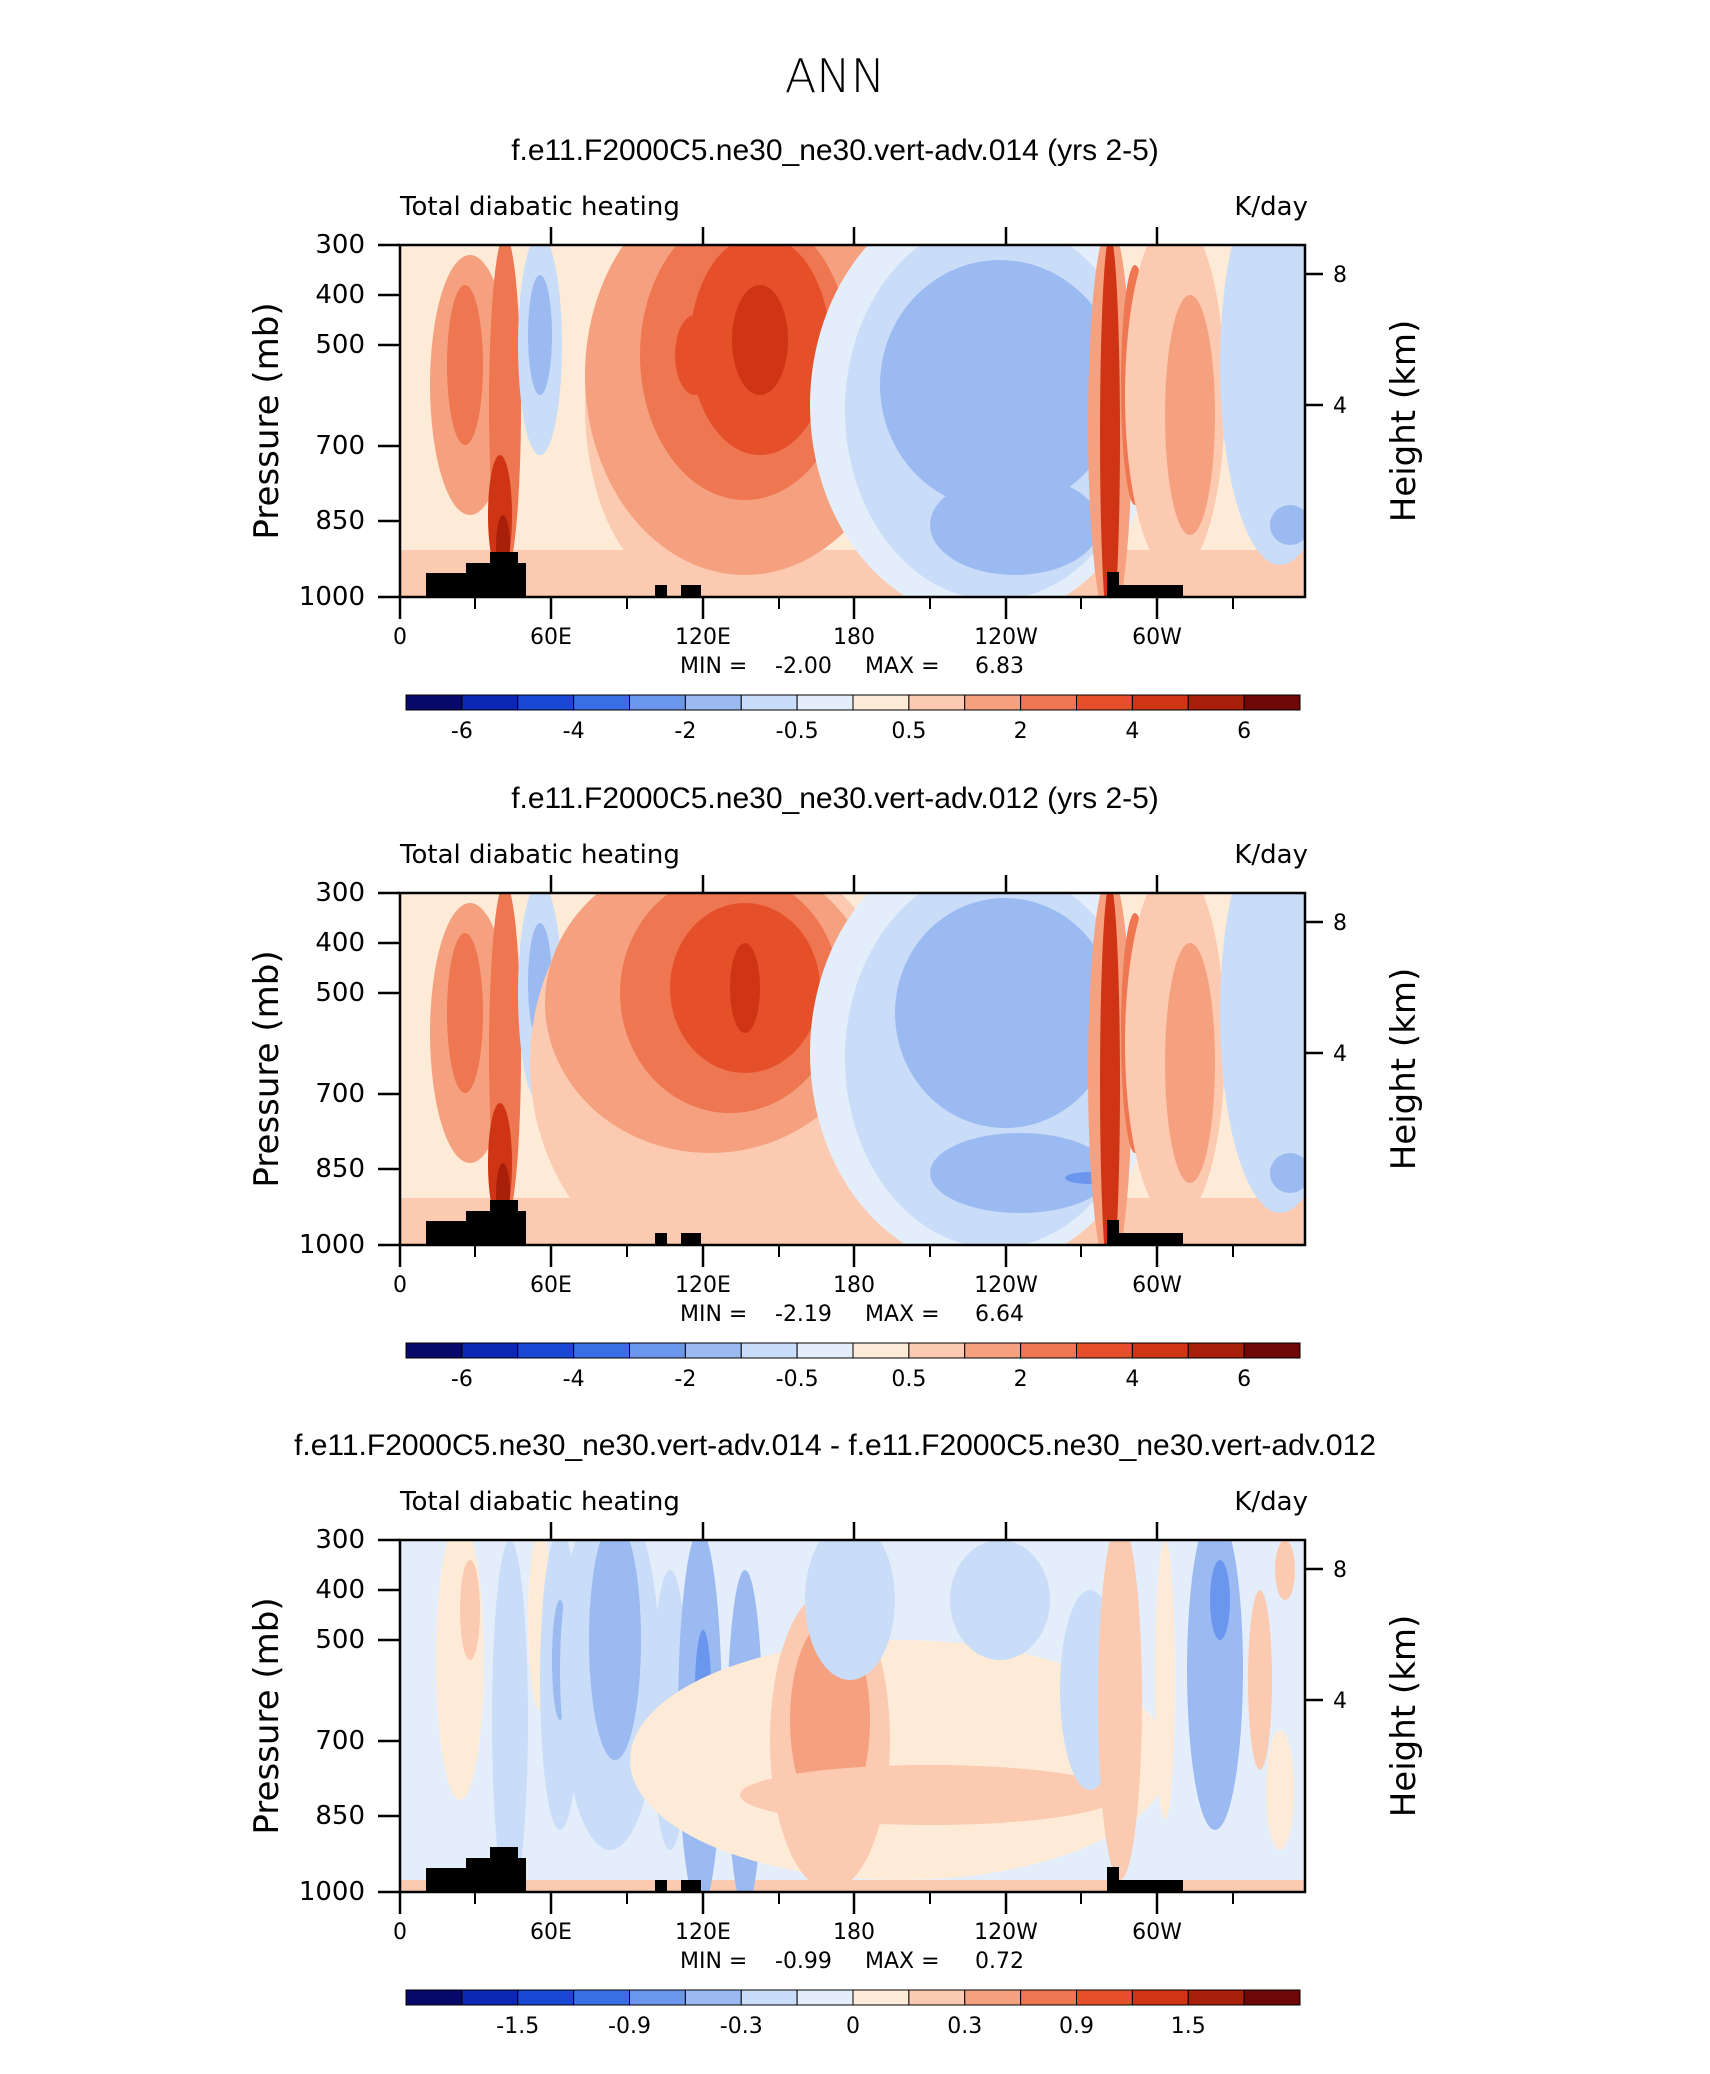 The height and width of the screenshot is (2074, 1710). What do you see at coordinates (908, 731) in the screenshot?
I see `colorbar-label: 0.5` at bounding box center [908, 731].